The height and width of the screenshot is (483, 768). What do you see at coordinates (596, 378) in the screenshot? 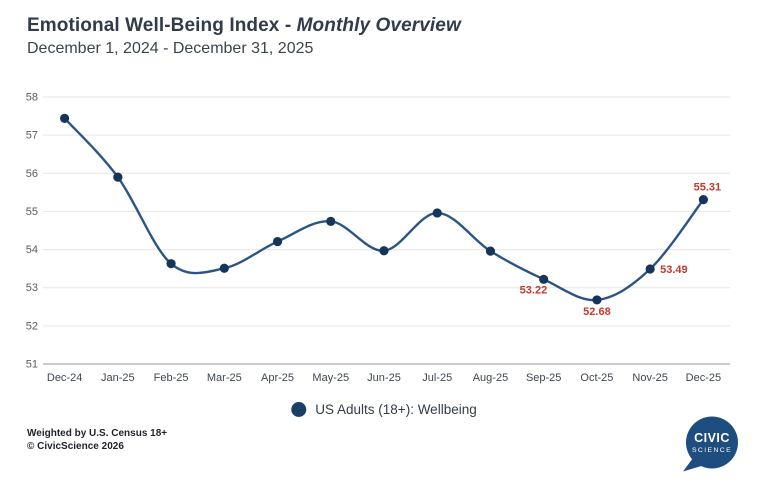
I see `x-tick-label: Oct-25` at bounding box center [596, 378].